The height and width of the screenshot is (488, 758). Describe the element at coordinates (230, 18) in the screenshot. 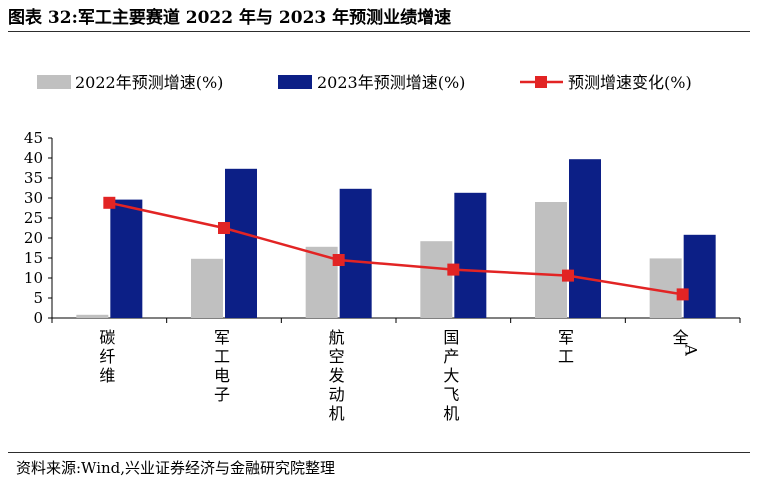

I see `figure-title: 图表 32:军工主要赛道 2022 年与 2023 年预测业绩增速` at that location.